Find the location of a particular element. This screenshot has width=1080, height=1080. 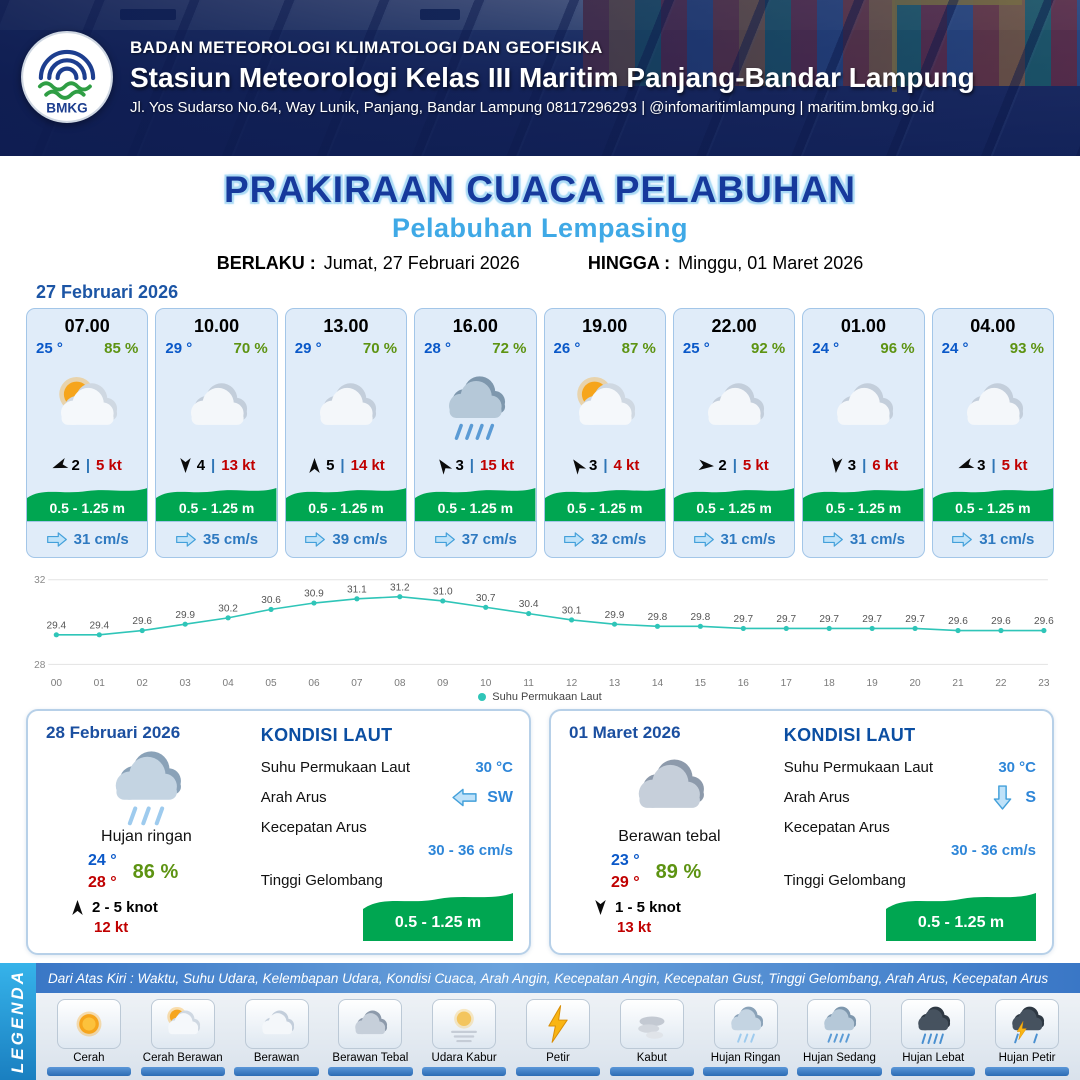

current-direction-icon is located at coordinates (464, 797).